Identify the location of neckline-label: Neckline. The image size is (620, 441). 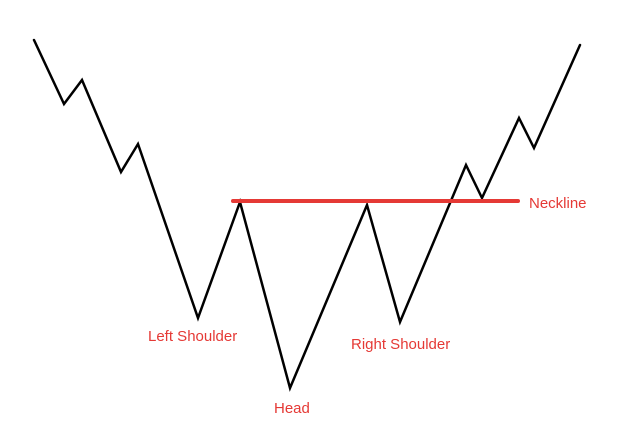
(558, 203).